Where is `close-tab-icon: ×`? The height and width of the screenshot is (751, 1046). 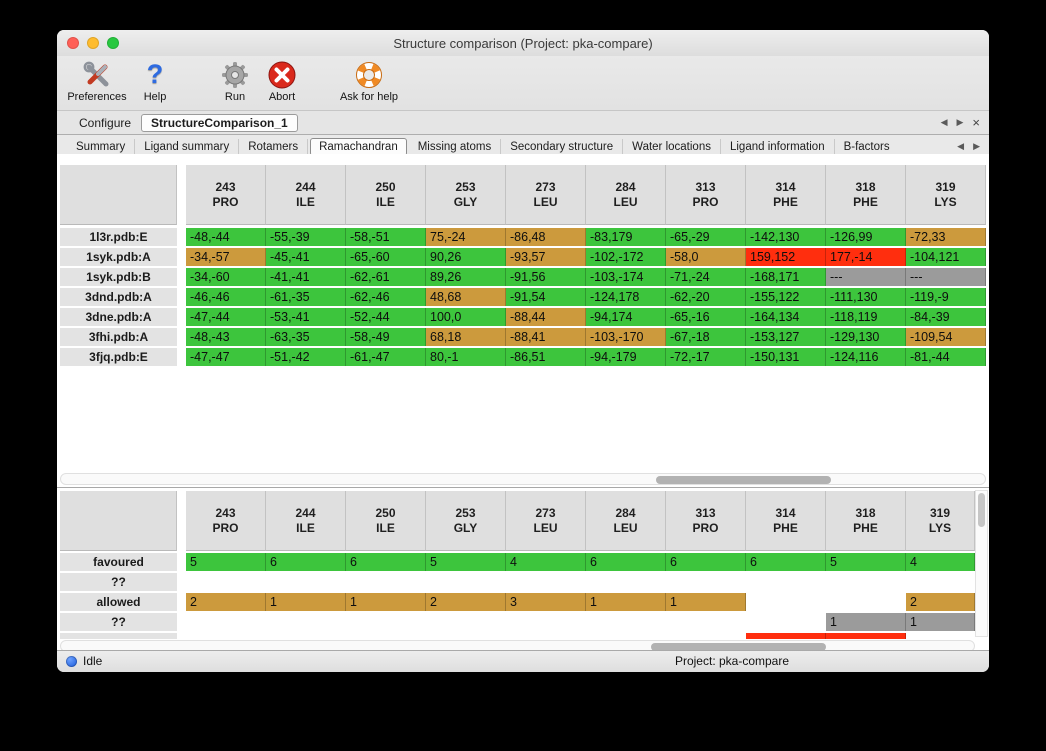
close-tab-icon: × is located at coordinates (976, 122).